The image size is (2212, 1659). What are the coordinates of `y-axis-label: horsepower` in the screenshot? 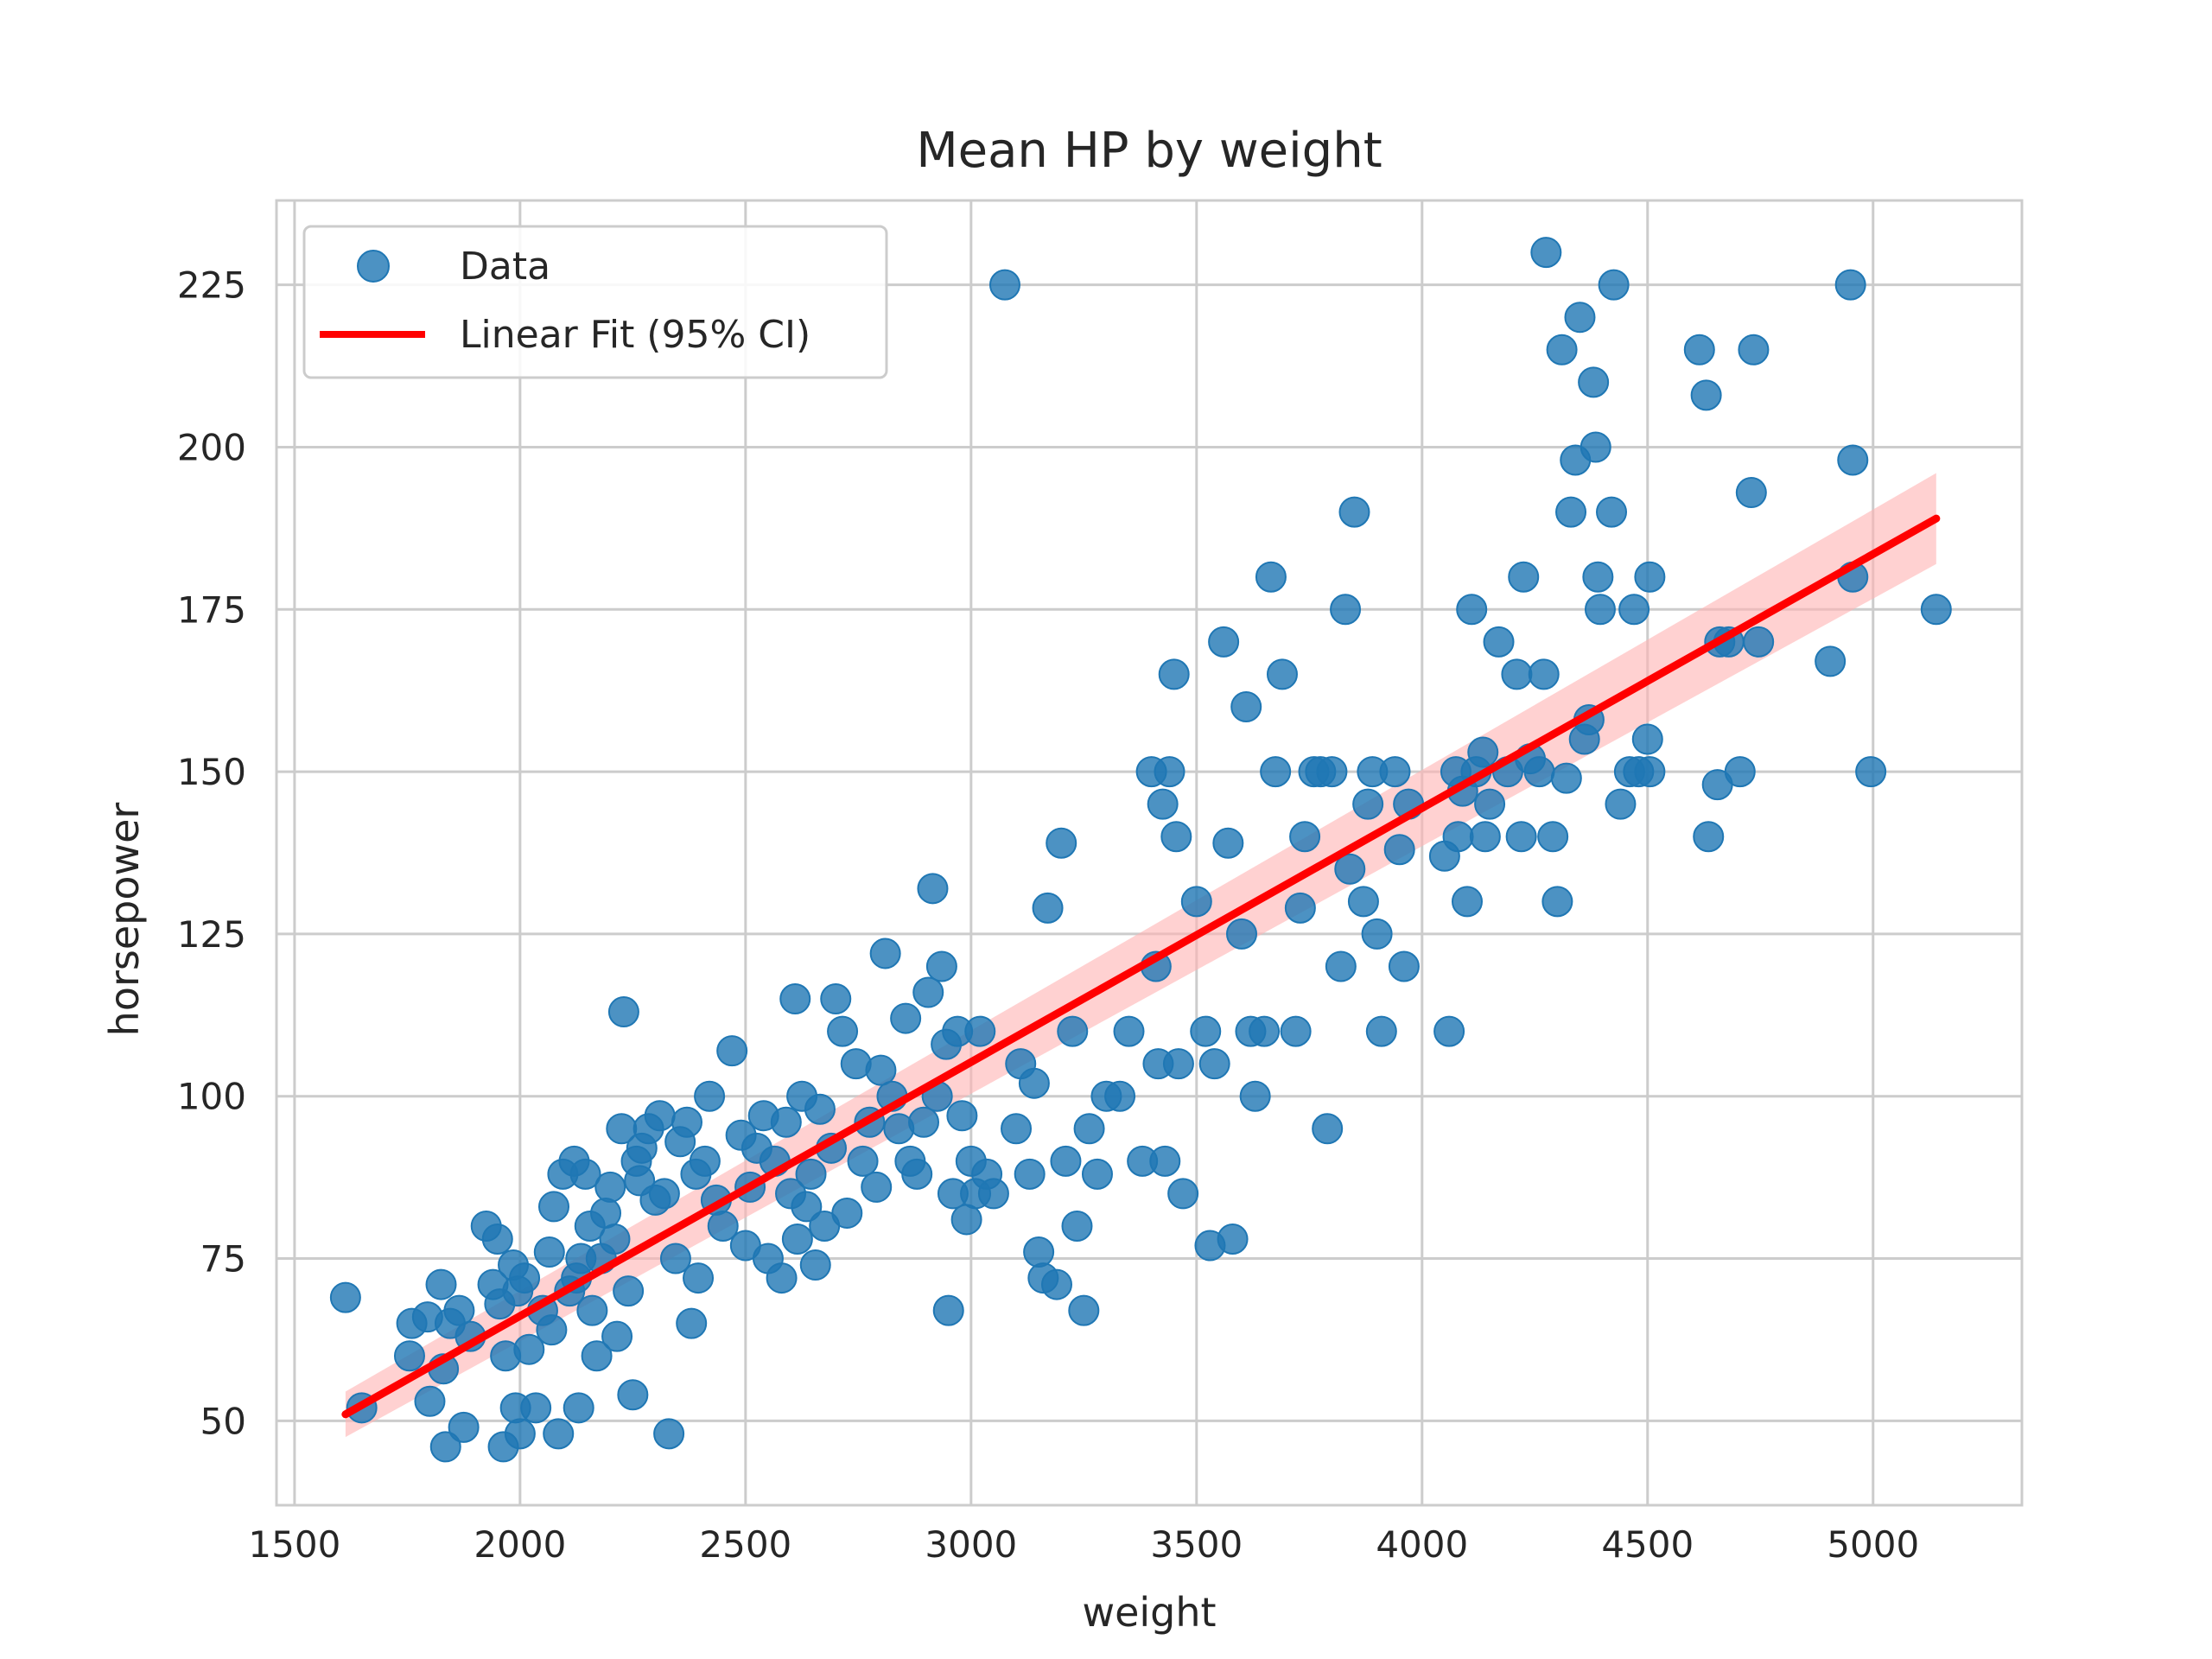 It's located at (124, 920).